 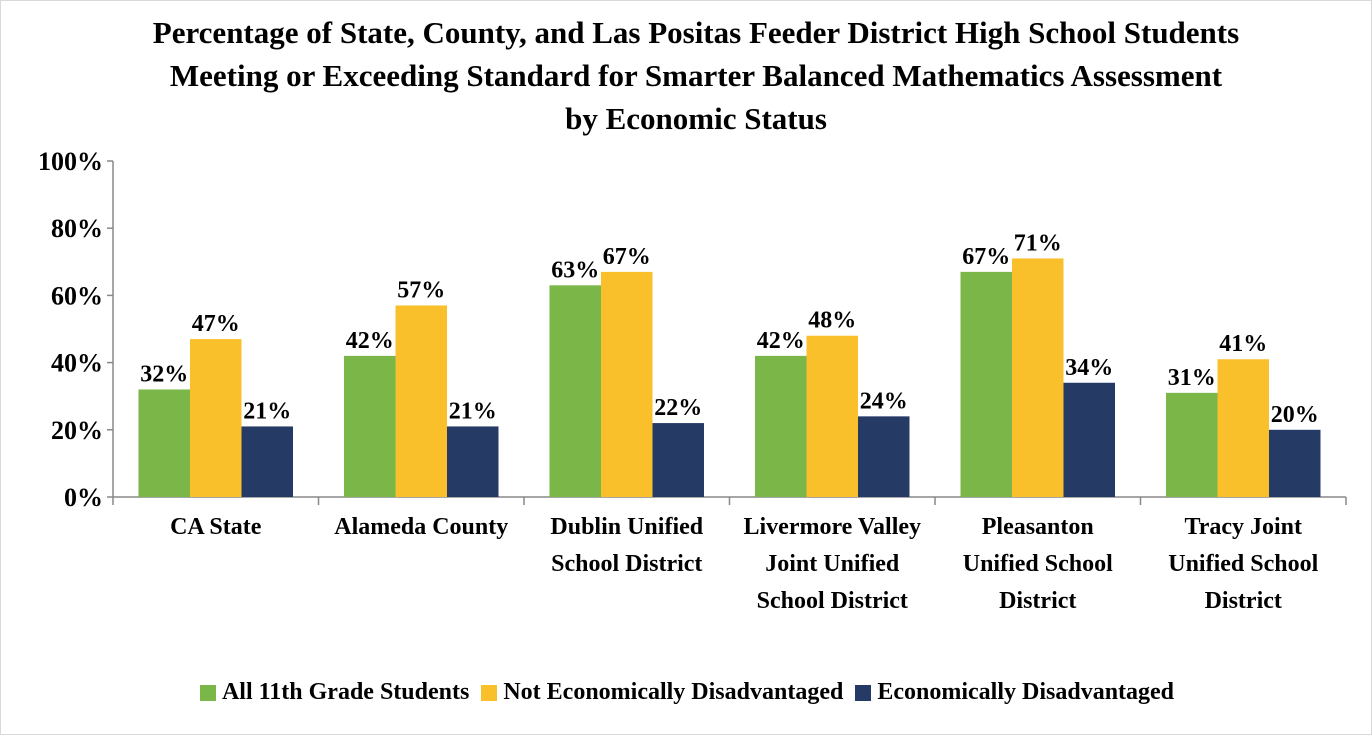 I want to click on legend-label: Economically Disadvantaged, so click(x=1026, y=692).